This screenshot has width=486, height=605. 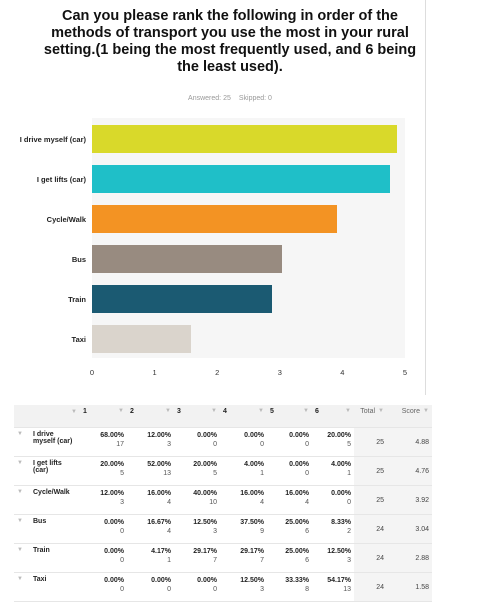 I want to click on column-label: 4, so click(x=225, y=411).